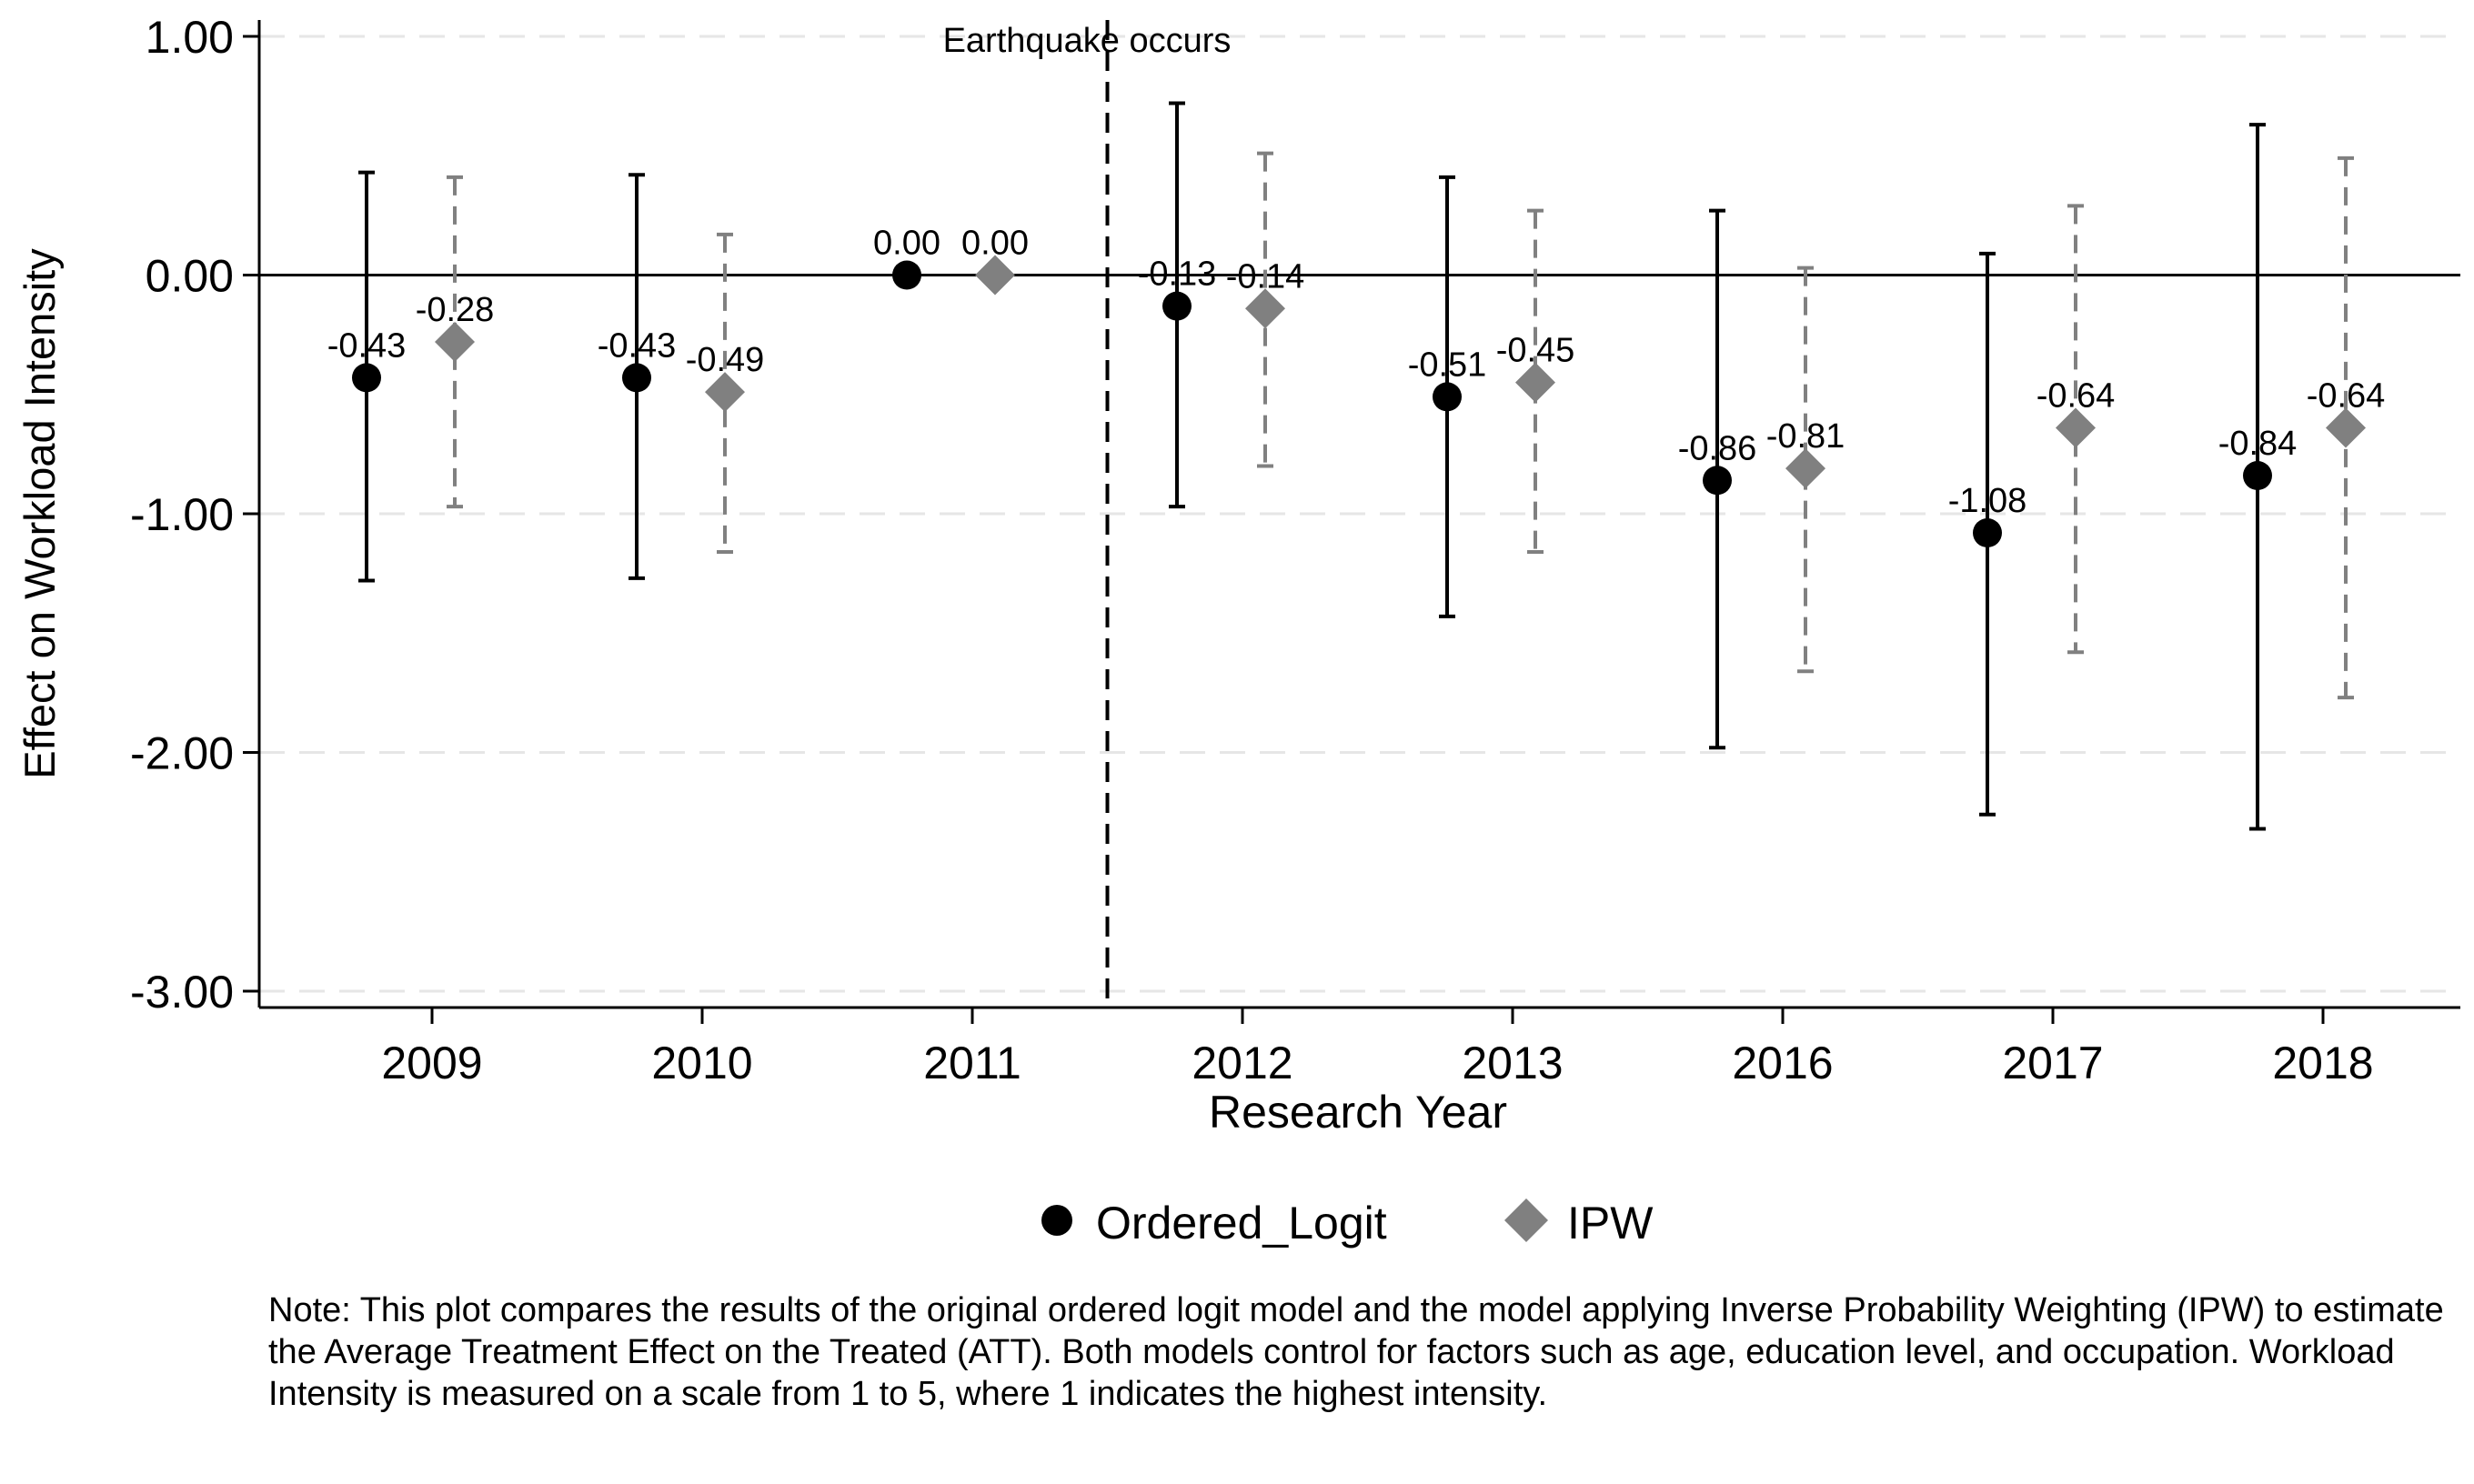  What do you see at coordinates (1610, 1223) in the screenshot?
I see `legend-label-ipw: IPW` at bounding box center [1610, 1223].